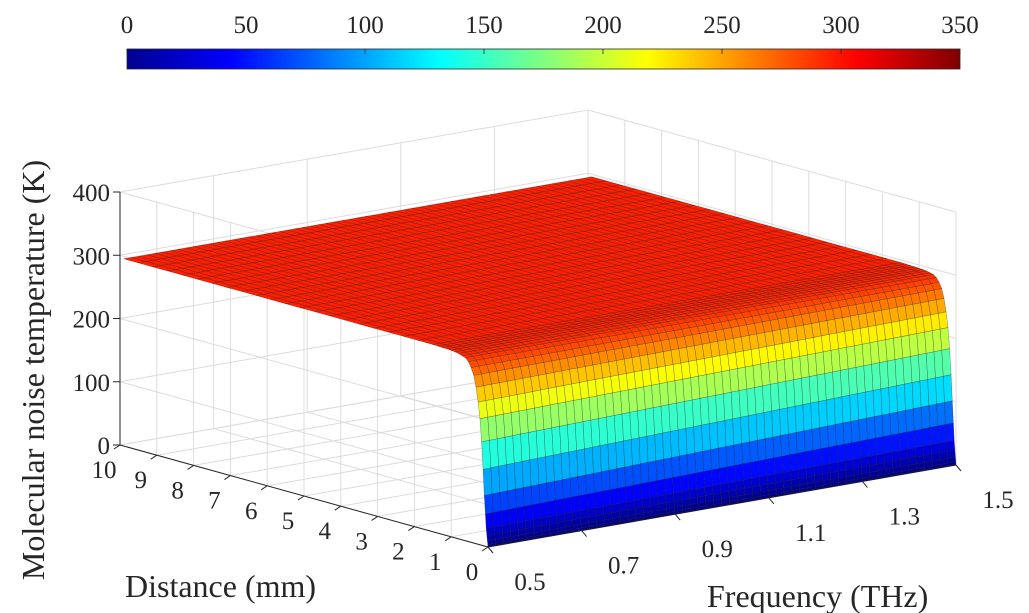 The height and width of the screenshot is (613, 1029). What do you see at coordinates (325, 531) in the screenshot?
I see `distance-tick-label: 4` at bounding box center [325, 531].